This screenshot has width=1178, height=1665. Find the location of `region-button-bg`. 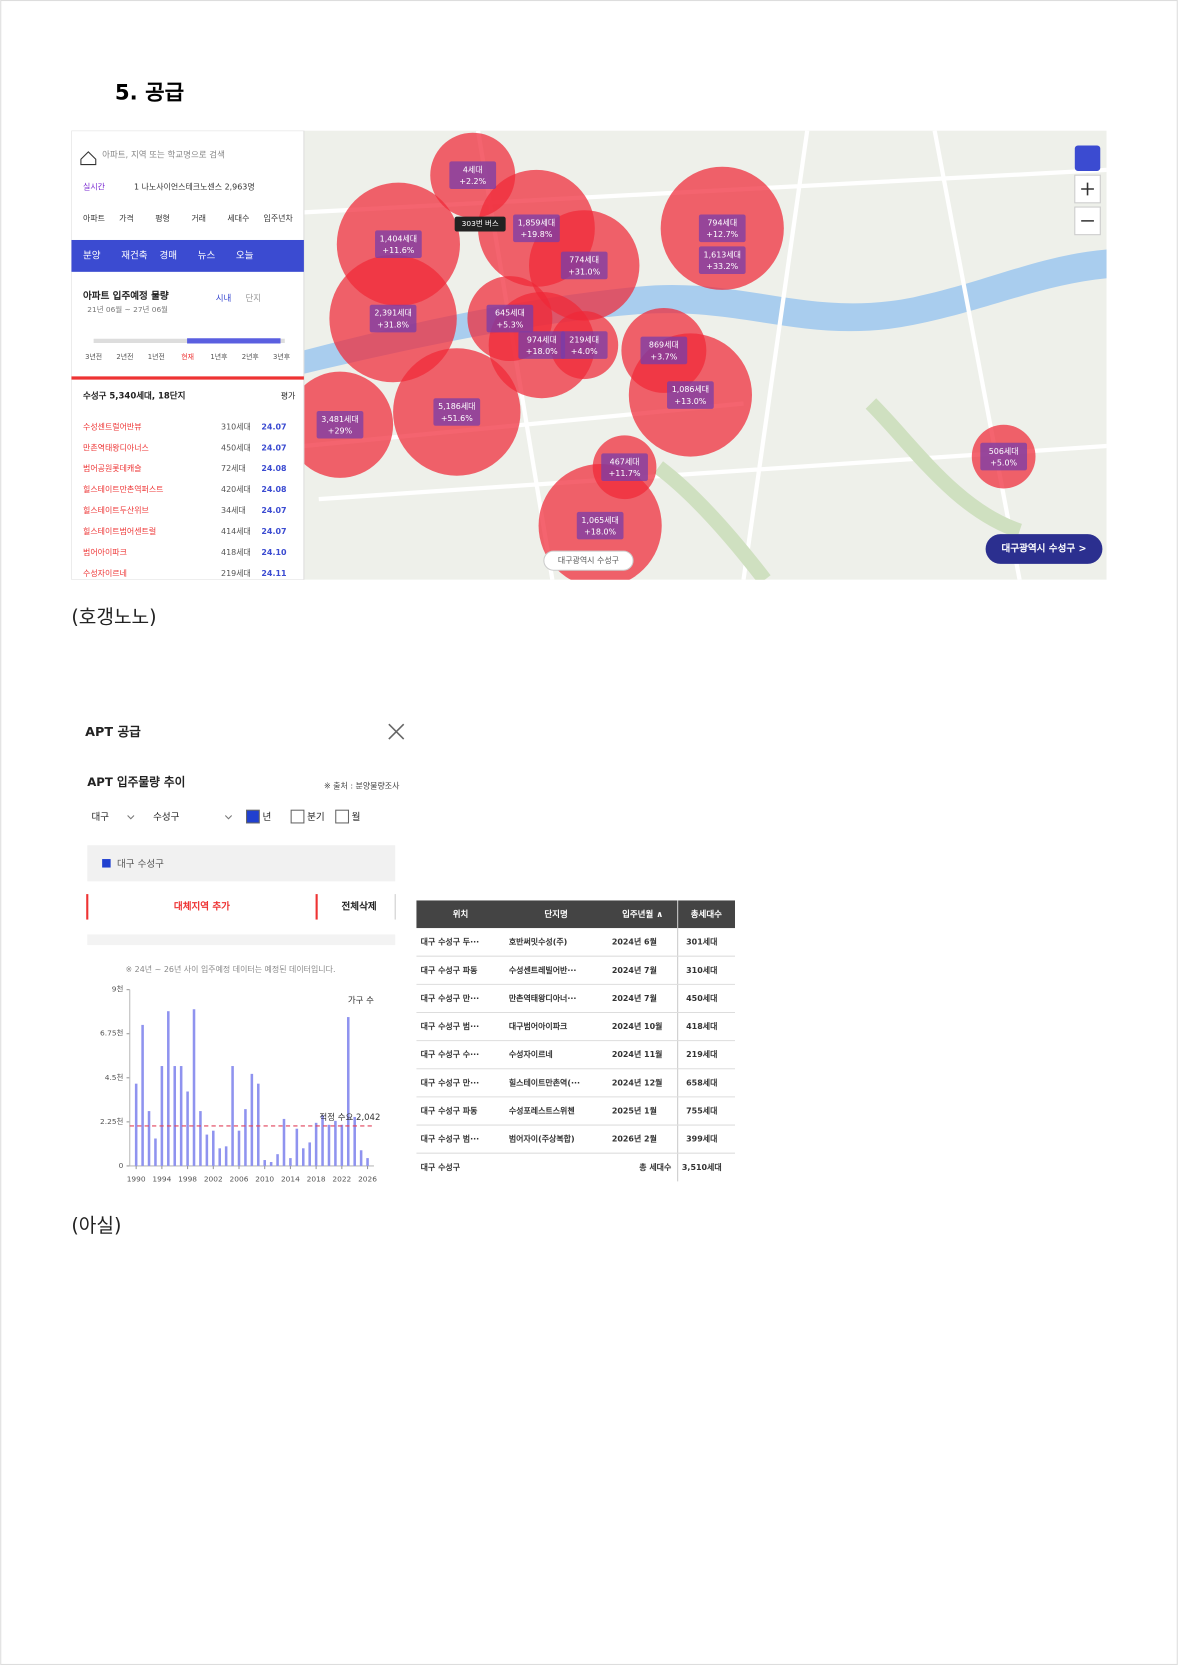

region-button-bg is located at coordinates (1044, 549).